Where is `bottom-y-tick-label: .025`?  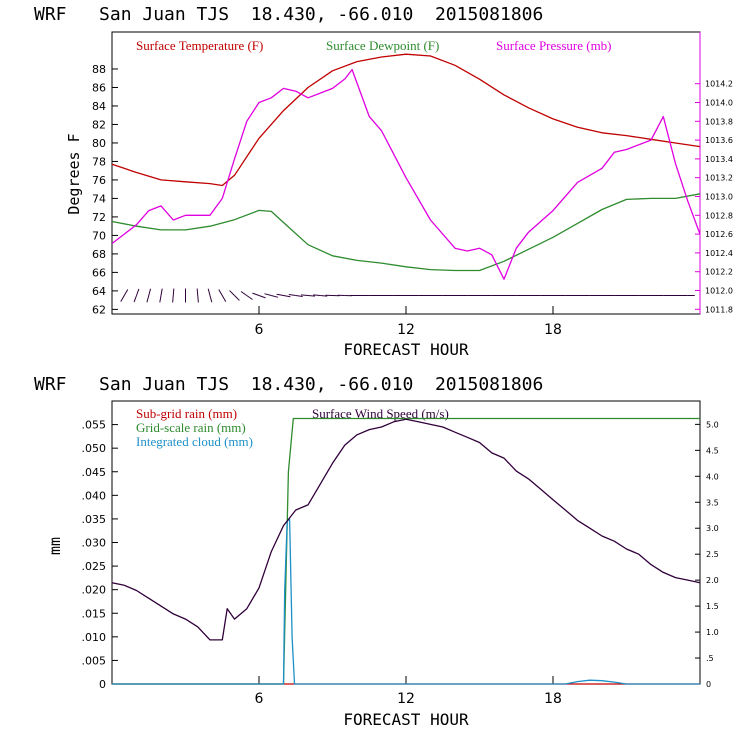 bottom-y-tick-label: .025 is located at coordinates (94, 566).